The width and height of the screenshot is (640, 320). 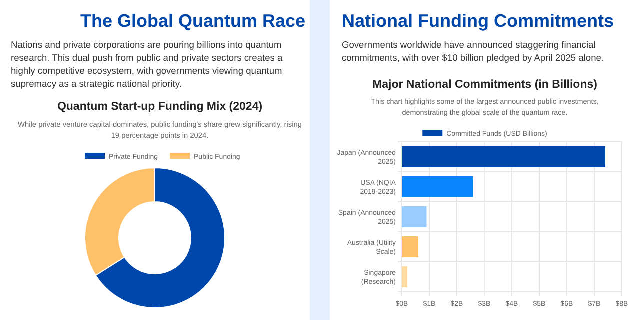 What do you see at coordinates (485, 85) in the screenshot?
I see `chart-title: Major National Commitments (in Billions)` at bounding box center [485, 85].